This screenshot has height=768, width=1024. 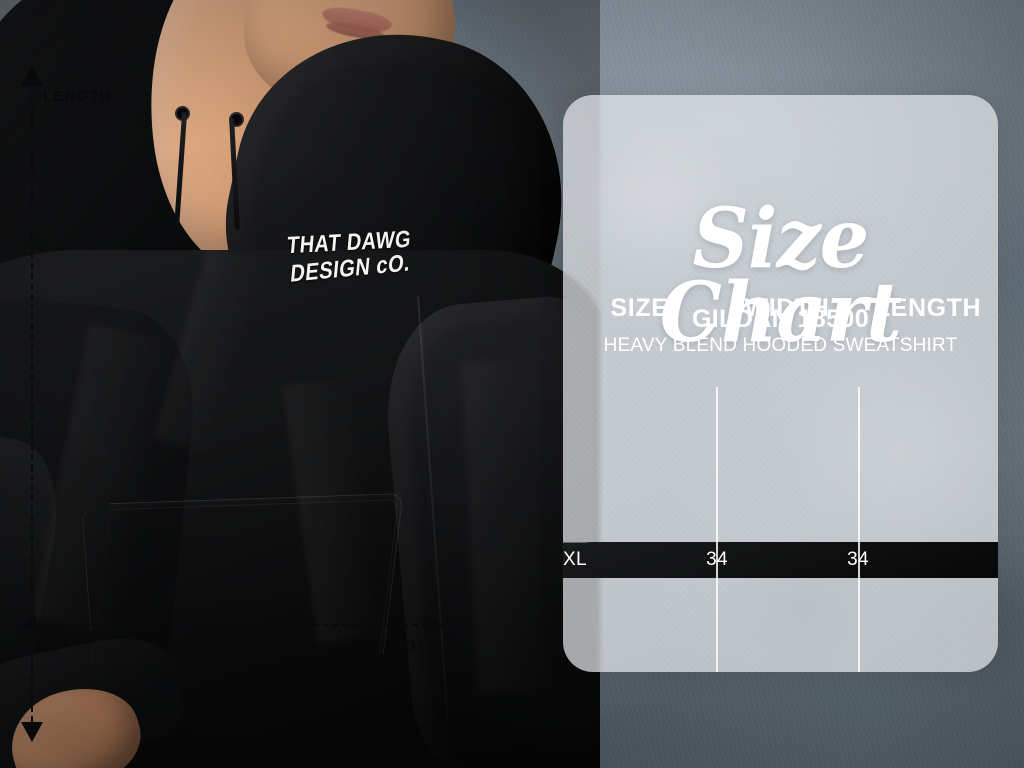 What do you see at coordinates (32, 402) in the screenshot?
I see `length-dashed-line` at bounding box center [32, 402].